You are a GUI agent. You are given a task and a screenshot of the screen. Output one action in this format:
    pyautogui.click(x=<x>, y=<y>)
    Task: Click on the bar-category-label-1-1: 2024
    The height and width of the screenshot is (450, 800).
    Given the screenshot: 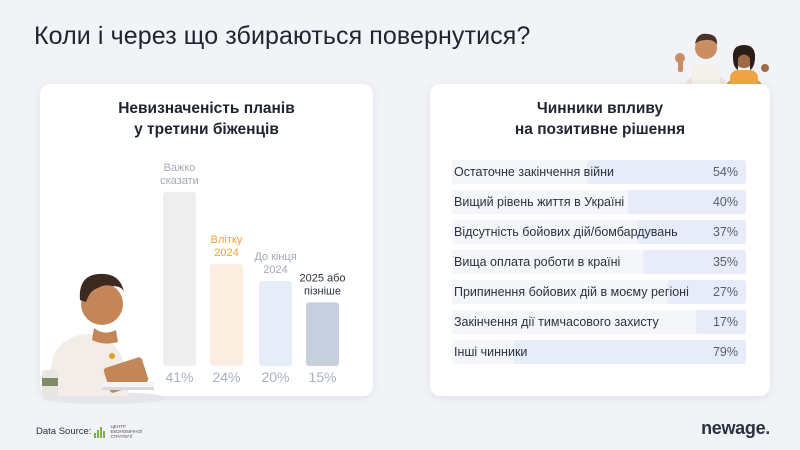 What is the action you would take?
    pyautogui.click(x=226, y=253)
    